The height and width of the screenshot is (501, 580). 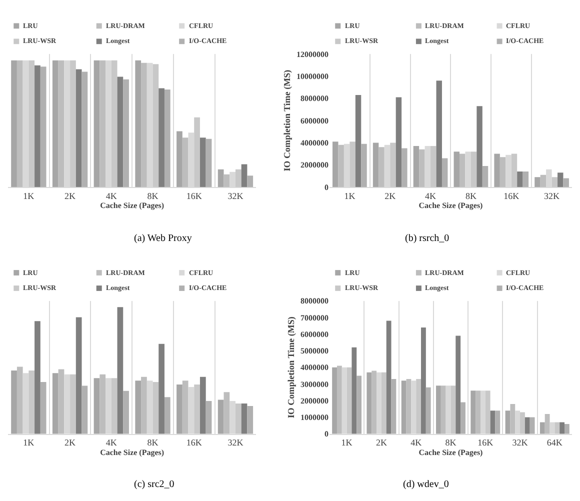 I want to click on text: (a) Web Proxy, so click(x=163, y=238).